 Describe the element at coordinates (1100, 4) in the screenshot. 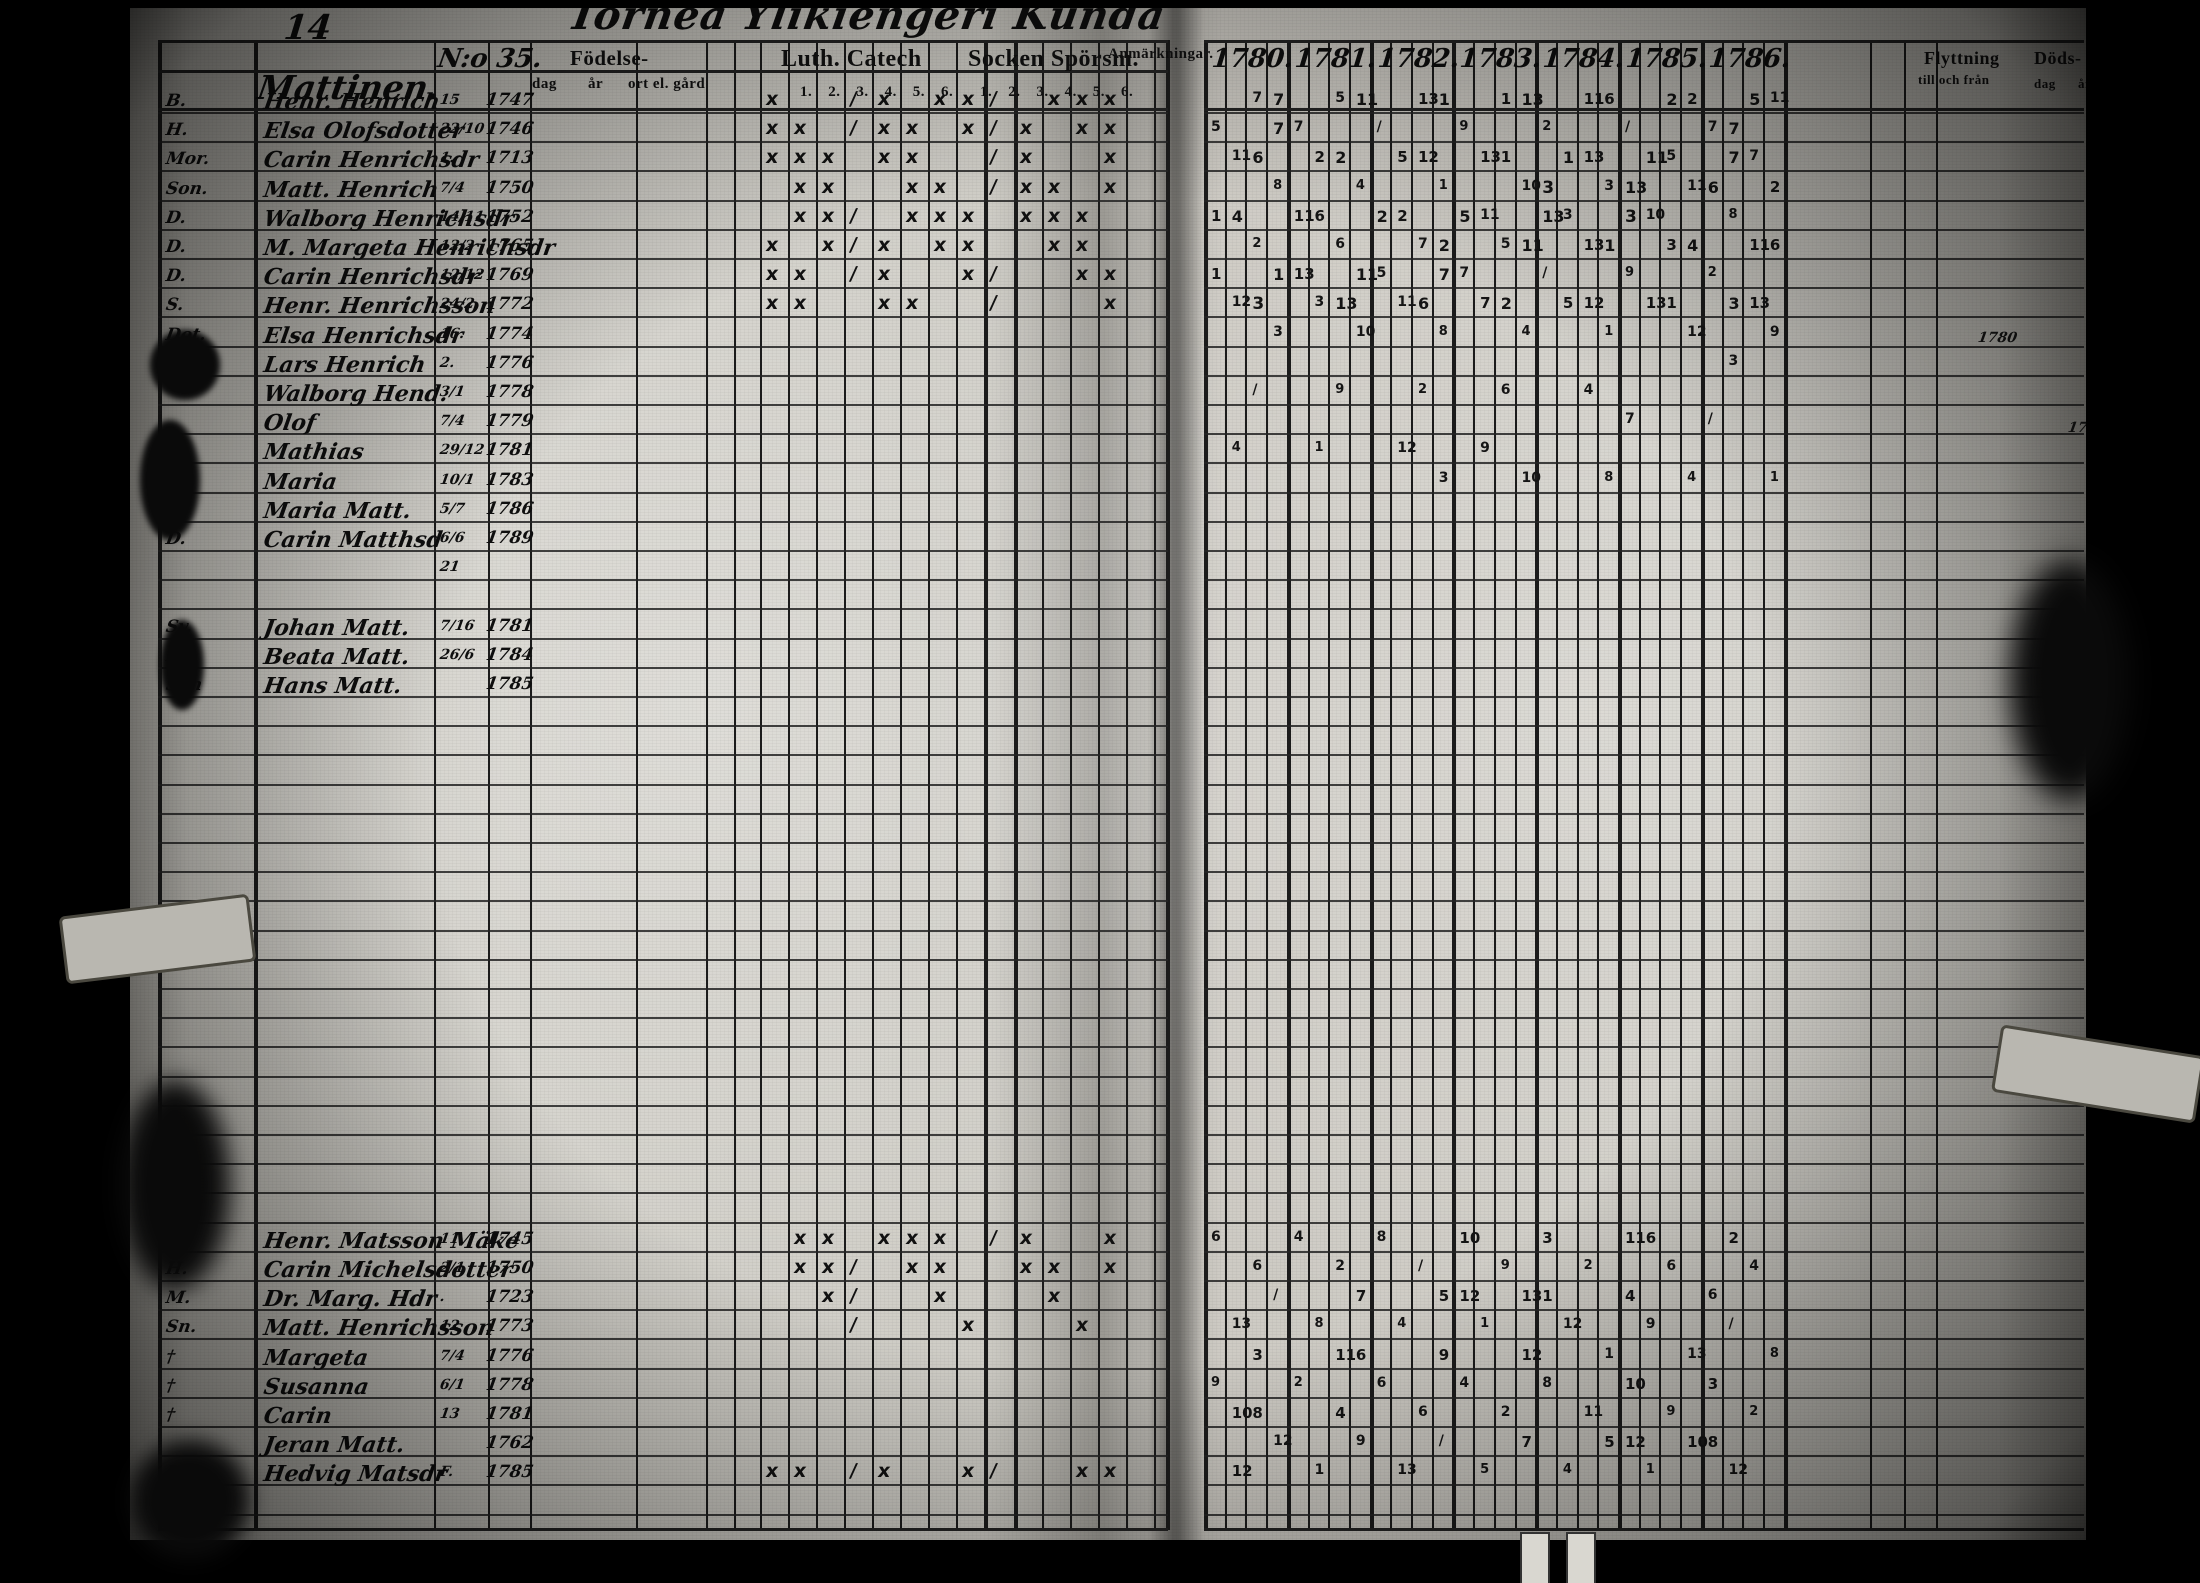

I see `scan-edge-top` at that location.